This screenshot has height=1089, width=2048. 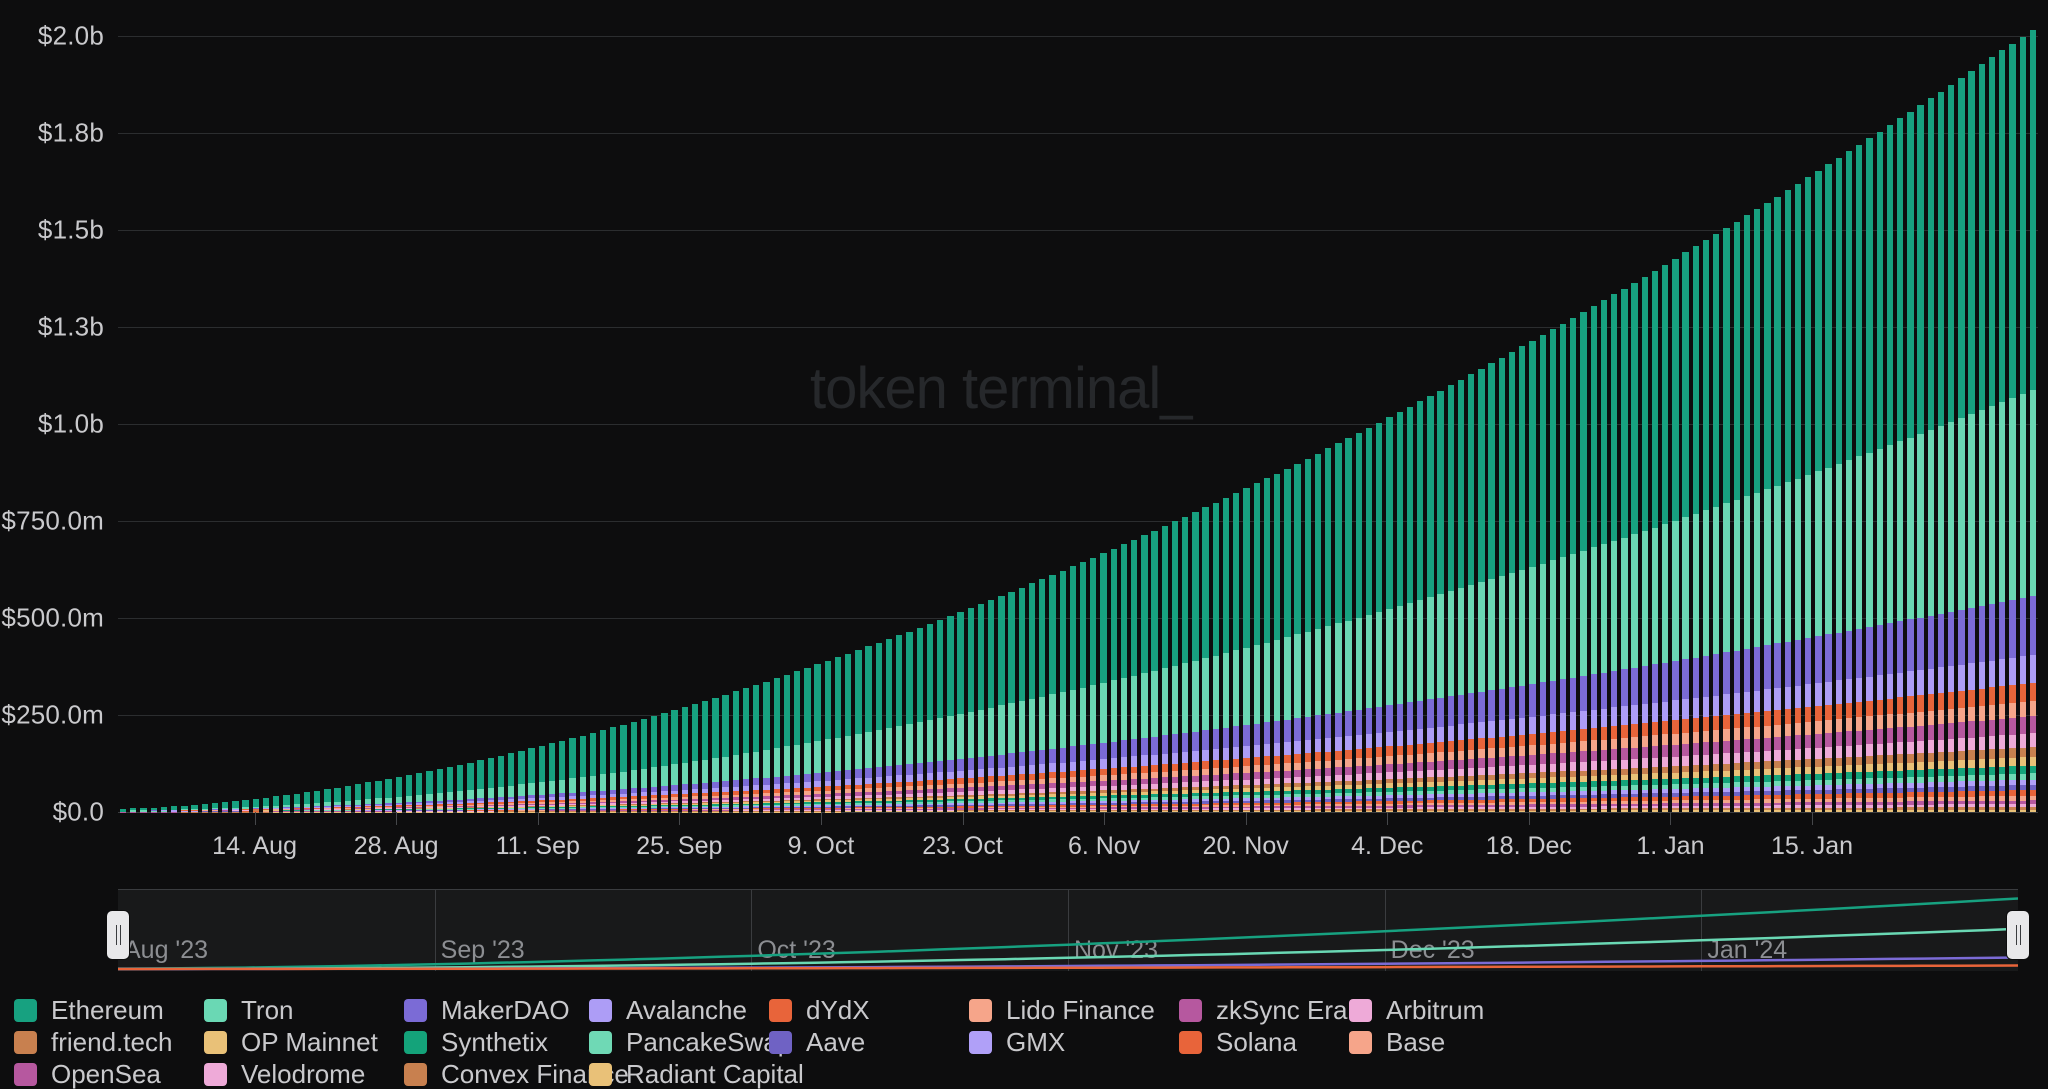 What do you see at coordinates (516, 1074) in the screenshot?
I see `legend-item-convex-finance: Convex Finance` at bounding box center [516, 1074].